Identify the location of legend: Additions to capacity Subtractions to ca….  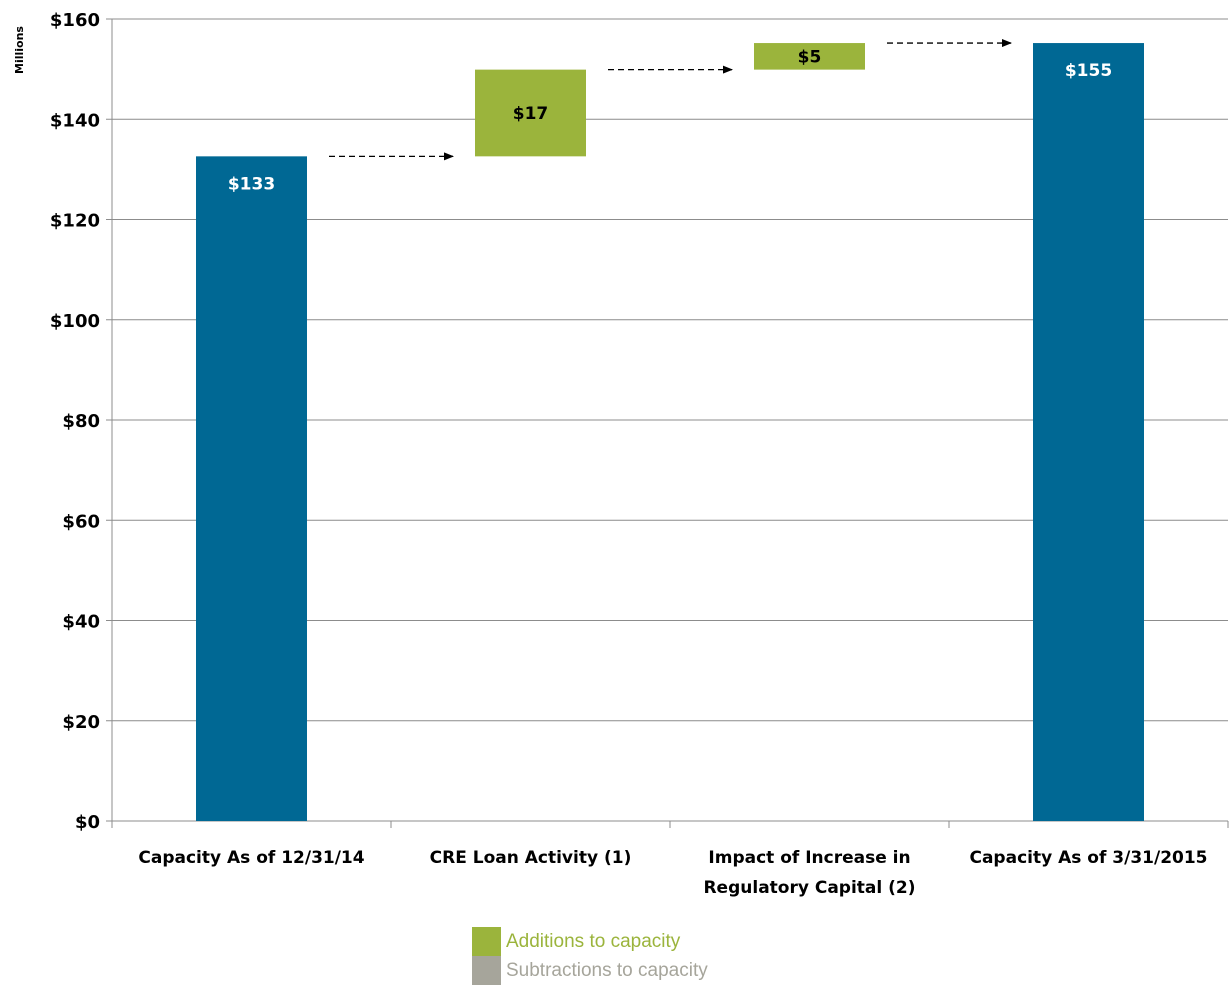
(590, 956).